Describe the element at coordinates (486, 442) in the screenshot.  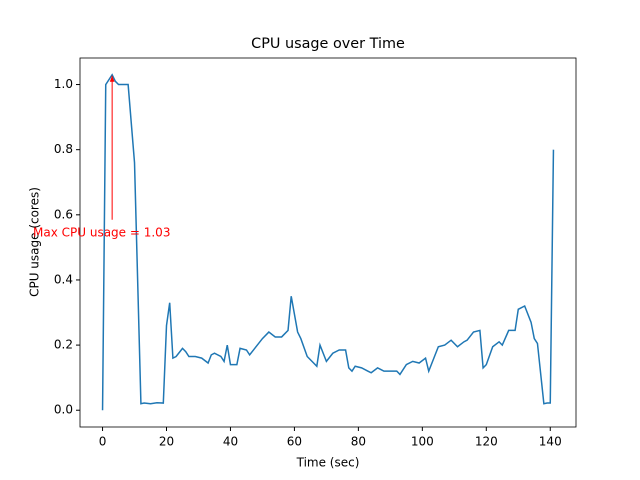
I see `x-tick-label: 120` at that location.